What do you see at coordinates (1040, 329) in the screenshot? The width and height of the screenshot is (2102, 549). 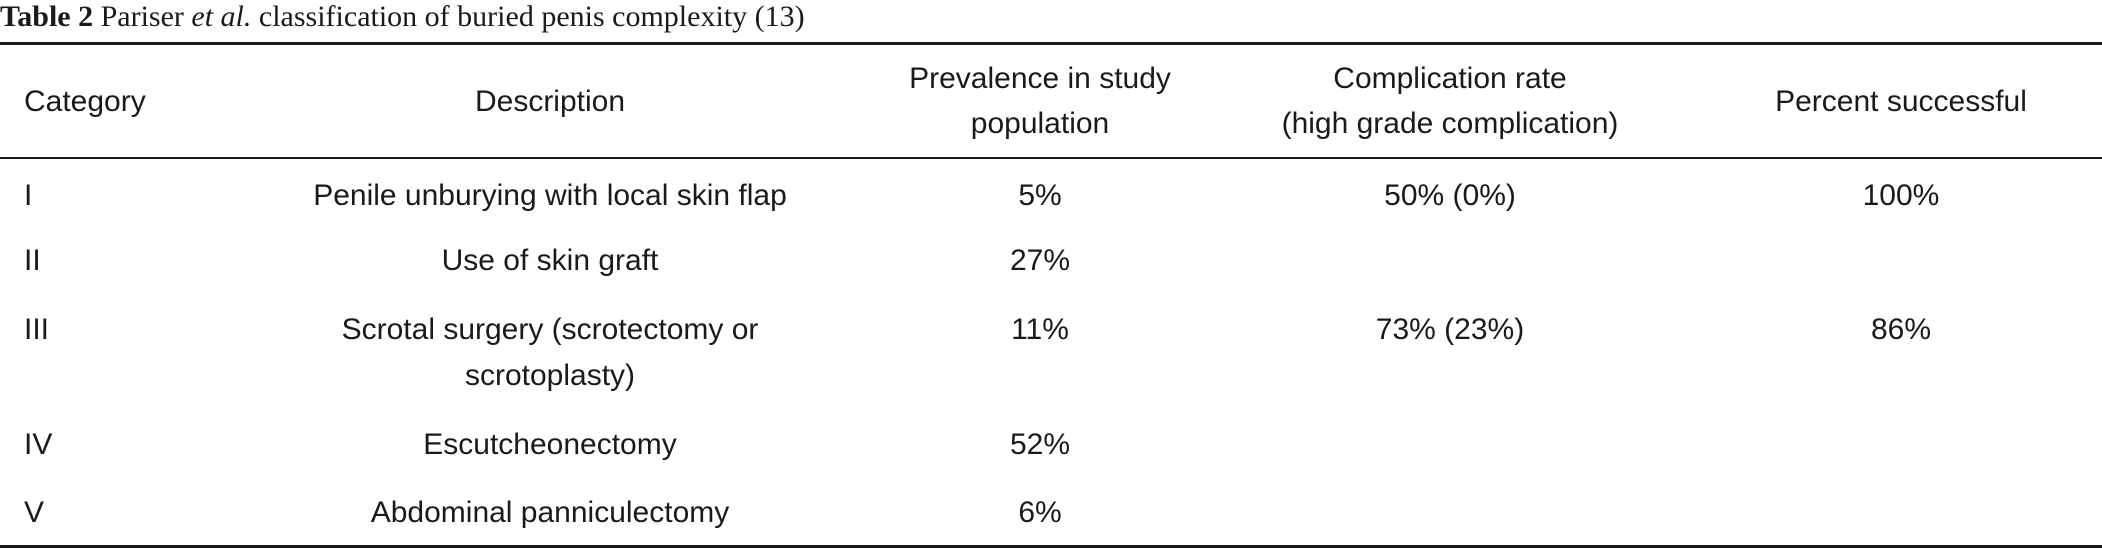 I see `cell-prevalence: 11%` at bounding box center [1040, 329].